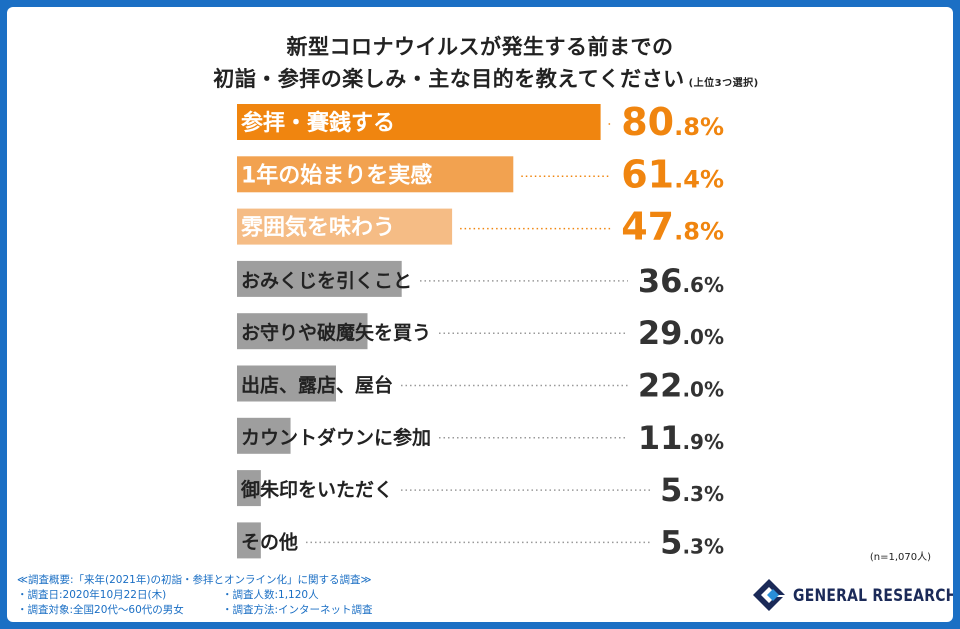 This screenshot has height=629, width=960. What do you see at coordinates (769, 595) in the screenshot?
I see `brand-mark-icon` at bounding box center [769, 595].